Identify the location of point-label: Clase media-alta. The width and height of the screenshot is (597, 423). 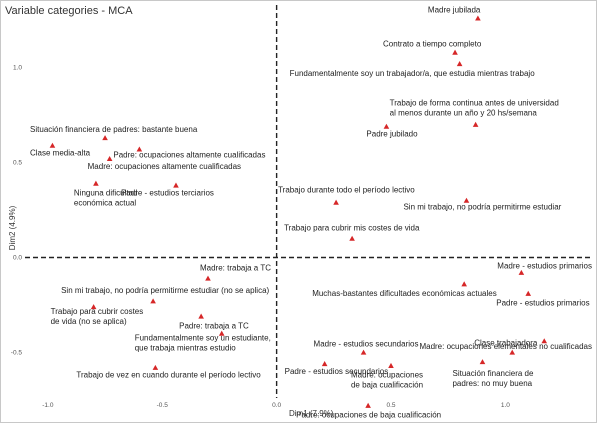
(60, 152).